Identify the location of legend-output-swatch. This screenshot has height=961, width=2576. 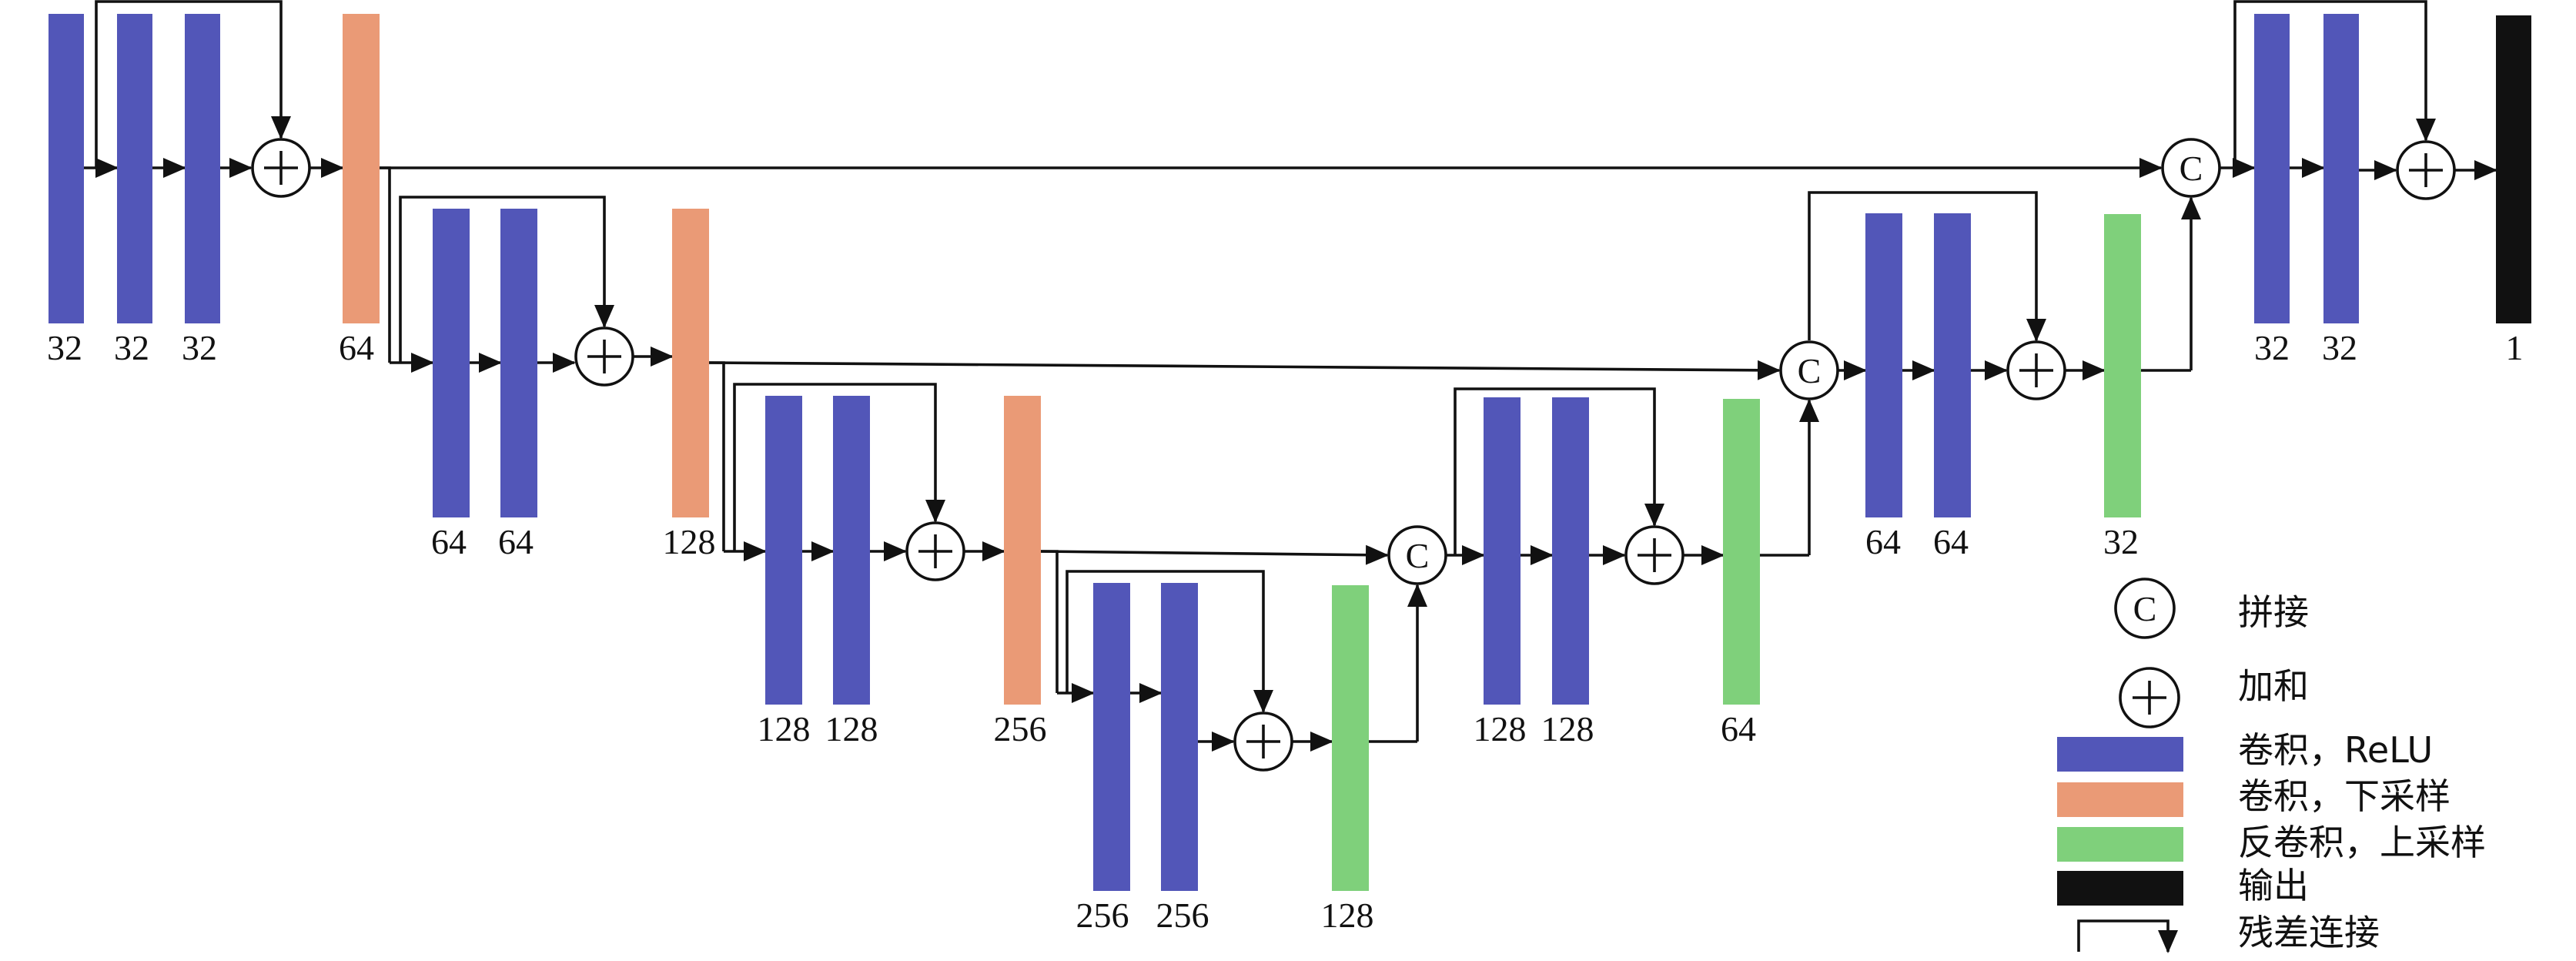
(2120, 889).